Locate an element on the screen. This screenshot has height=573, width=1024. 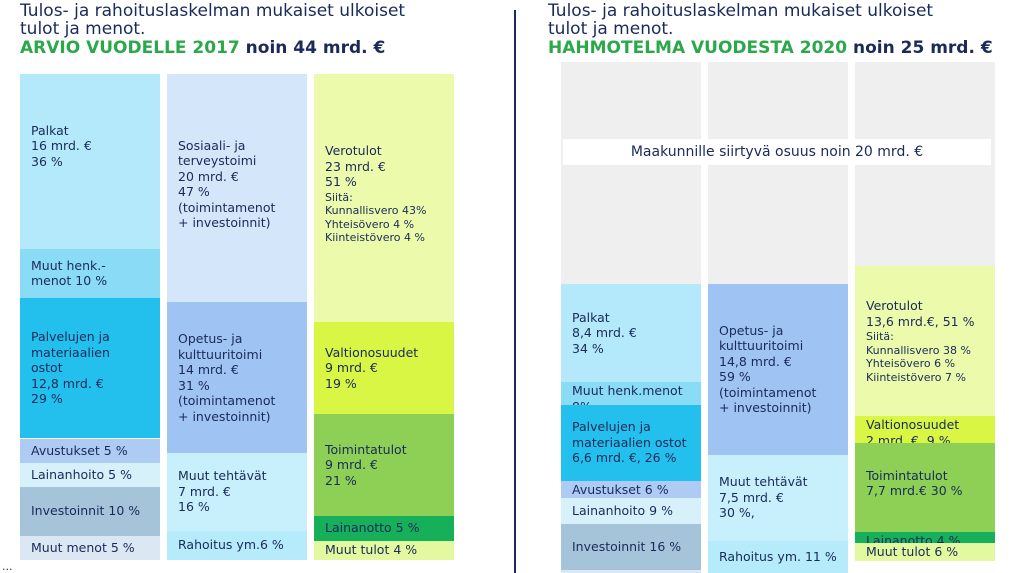
segment-label: Muut tehtävät 7 mrd. € 16 % is located at coordinates (222, 491).